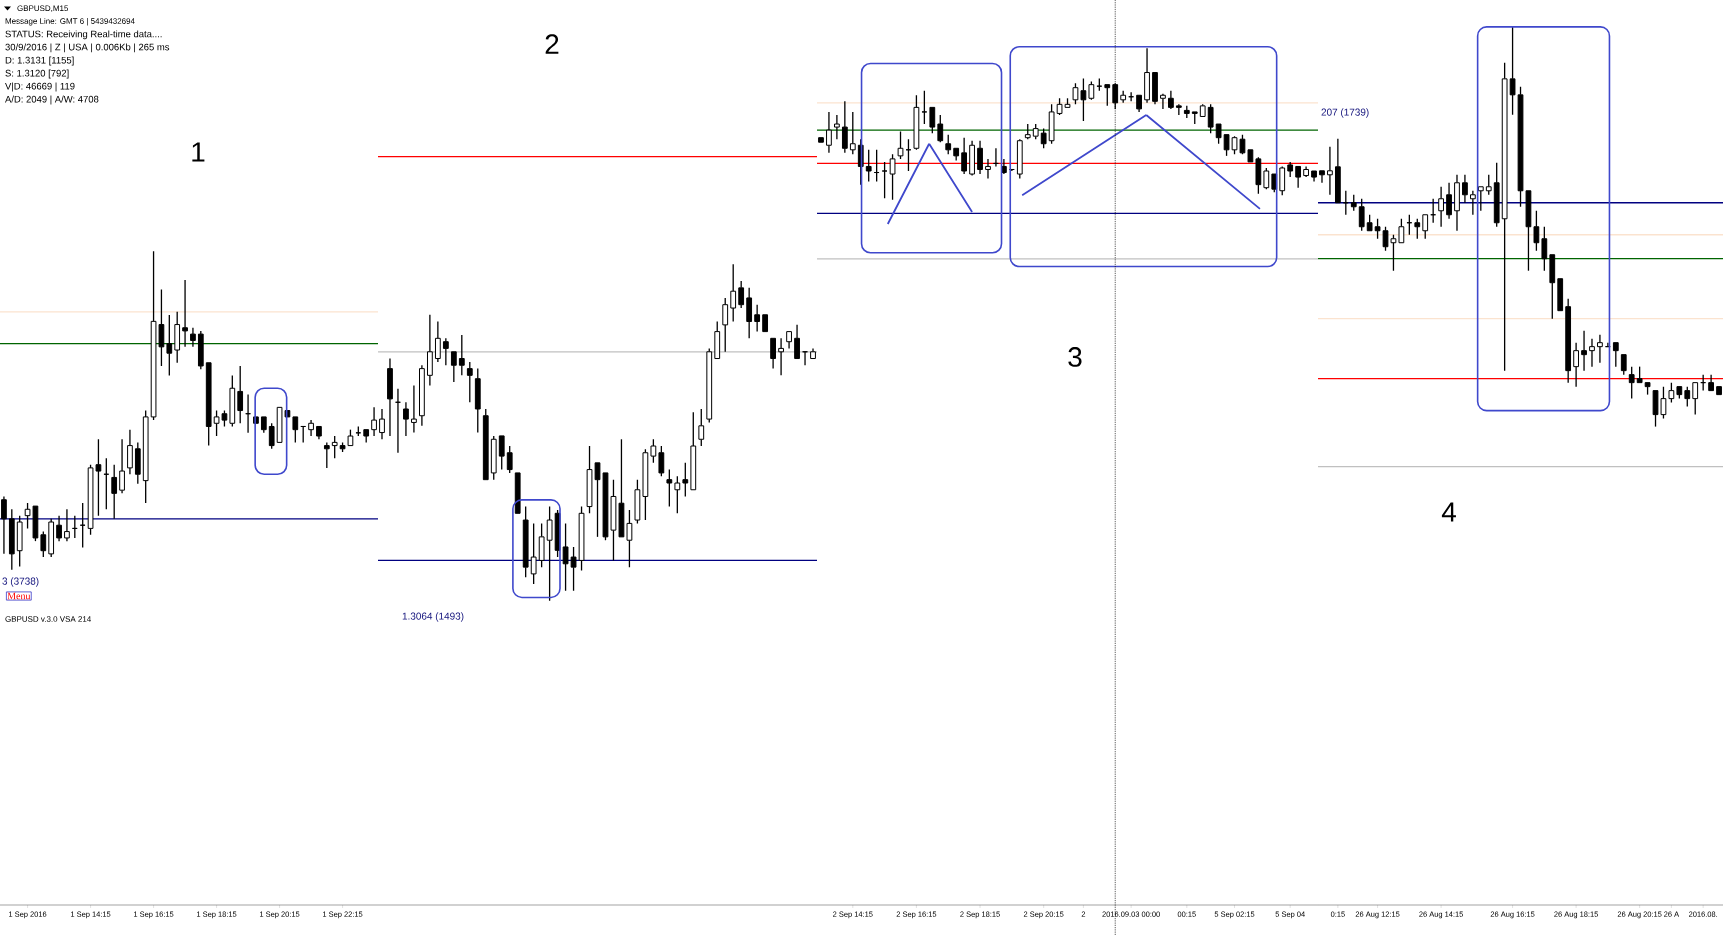 The width and height of the screenshot is (1723, 935). What do you see at coordinates (198, 152) in the screenshot?
I see `chart-title: 1` at bounding box center [198, 152].